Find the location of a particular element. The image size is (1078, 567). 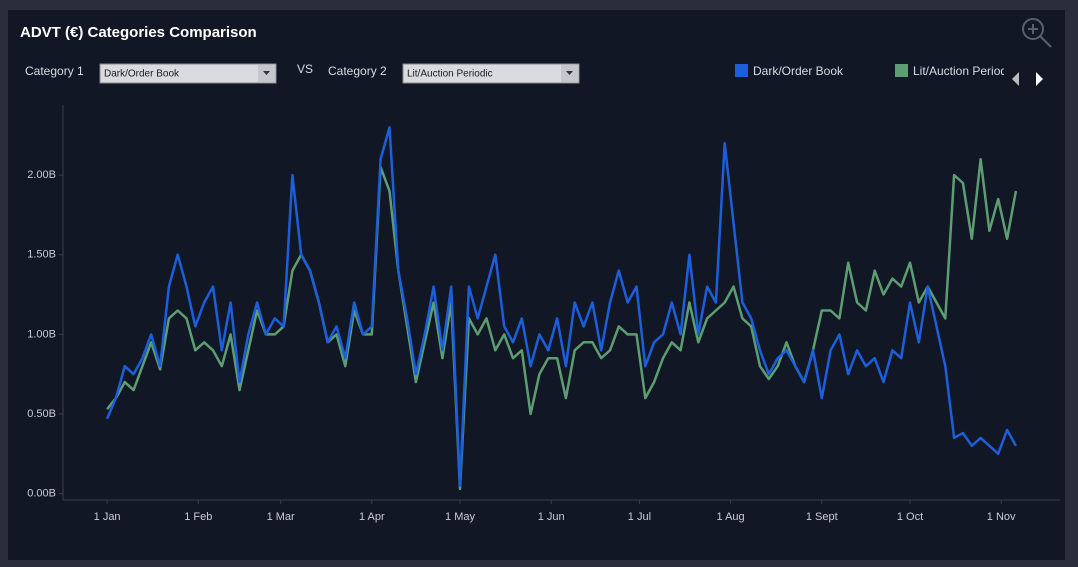

legend-next is located at coordinates (1039, 79).